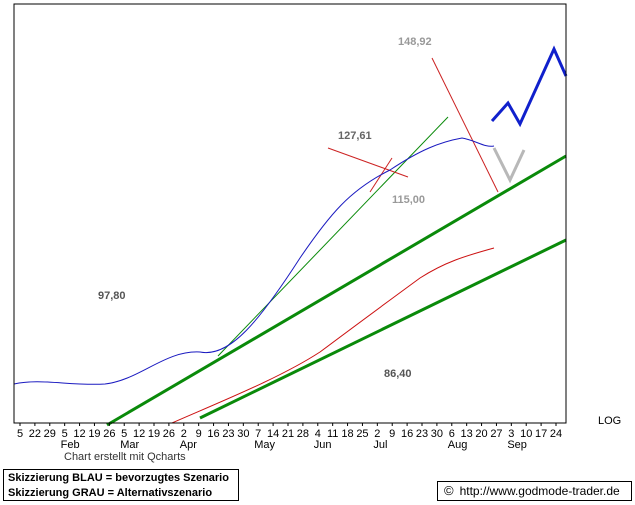  Describe the element at coordinates (303, 434) in the screenshot. I see `x-tick-label: 28` at that location.